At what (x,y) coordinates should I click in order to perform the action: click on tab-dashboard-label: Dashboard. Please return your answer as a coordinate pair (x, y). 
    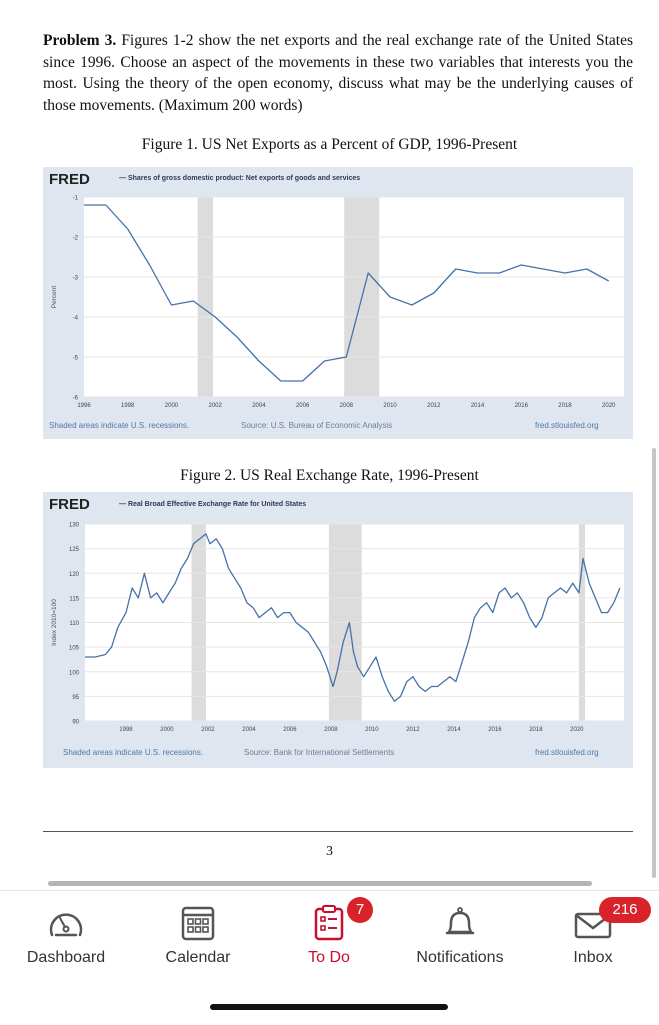
    Looking at the image, I should click on (66, 957).